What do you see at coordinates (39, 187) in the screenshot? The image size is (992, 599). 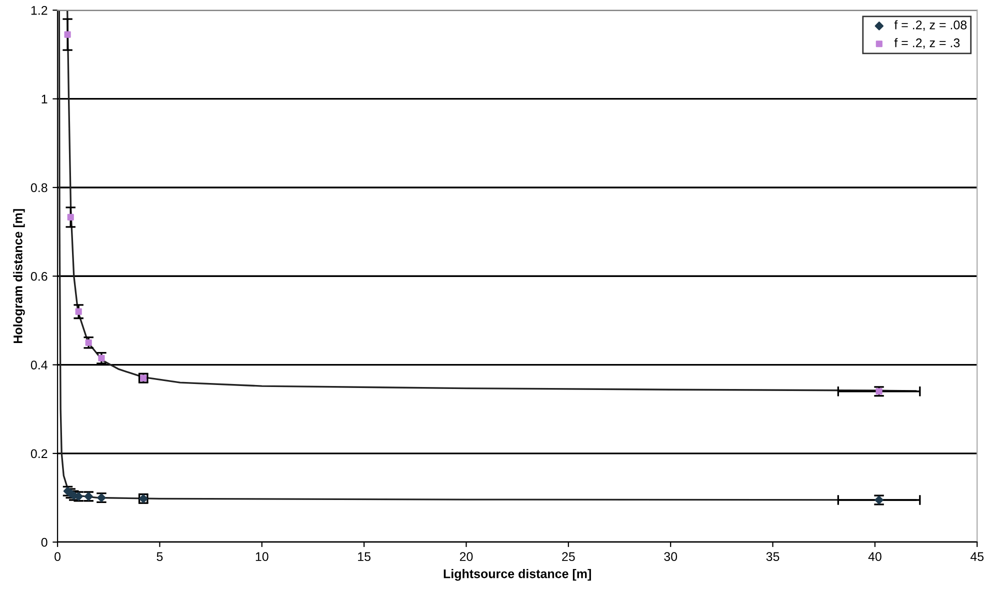 I see `y-tick-label: 0.8` at bounding box center [39, 187].